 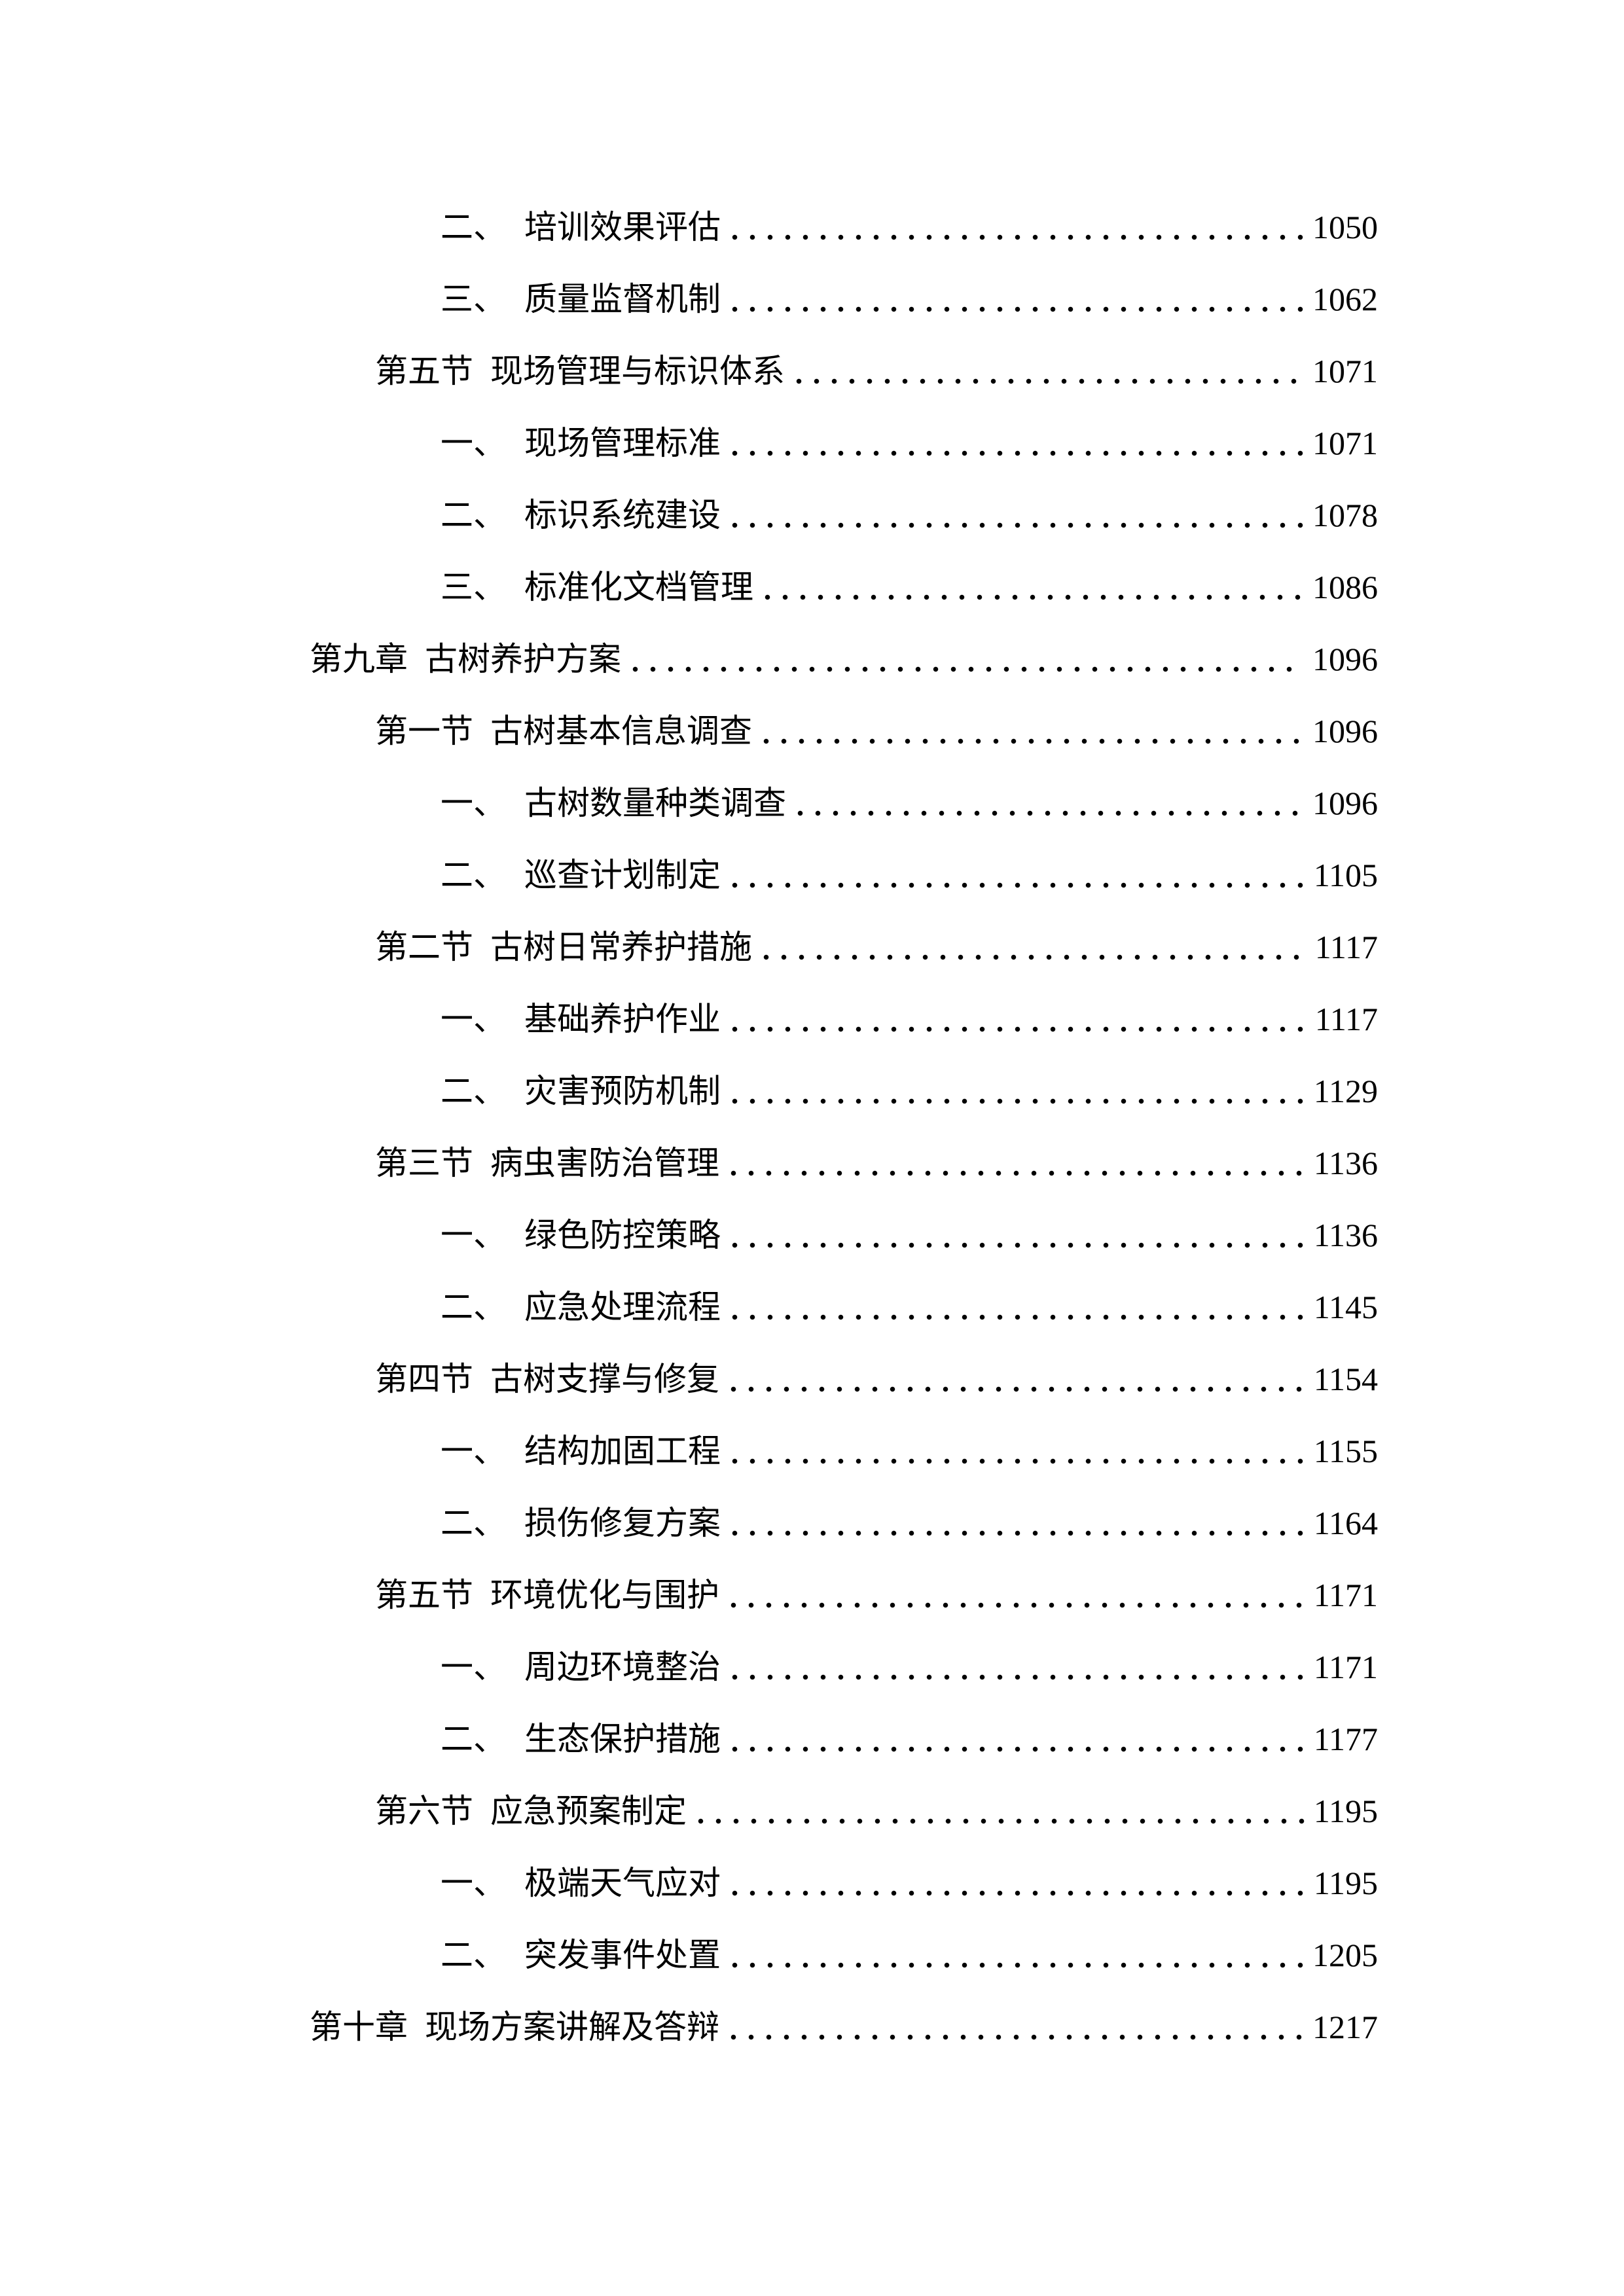 I want to click on toc-entry-page-number: 1050, so click(x=1345, y=227).